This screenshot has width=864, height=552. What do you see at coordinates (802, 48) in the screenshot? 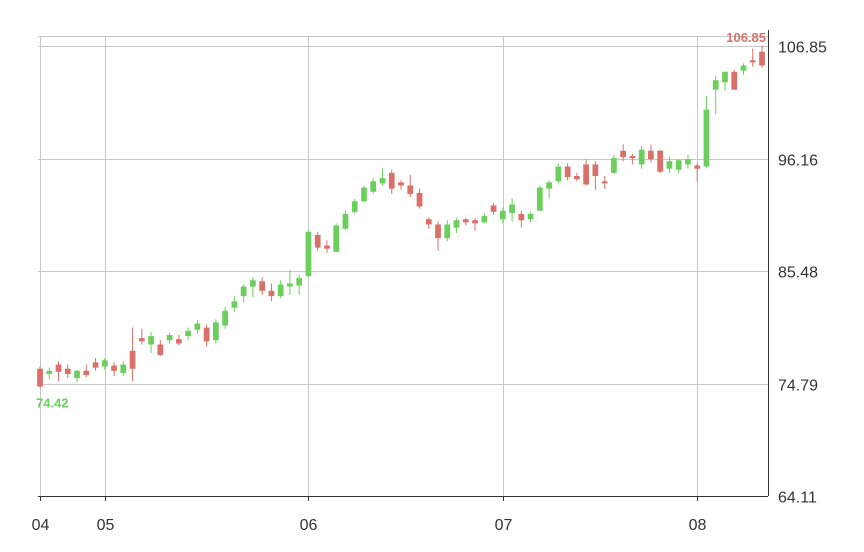
I see `y-tick-label: 106.85` at bounding box center [802, 48].